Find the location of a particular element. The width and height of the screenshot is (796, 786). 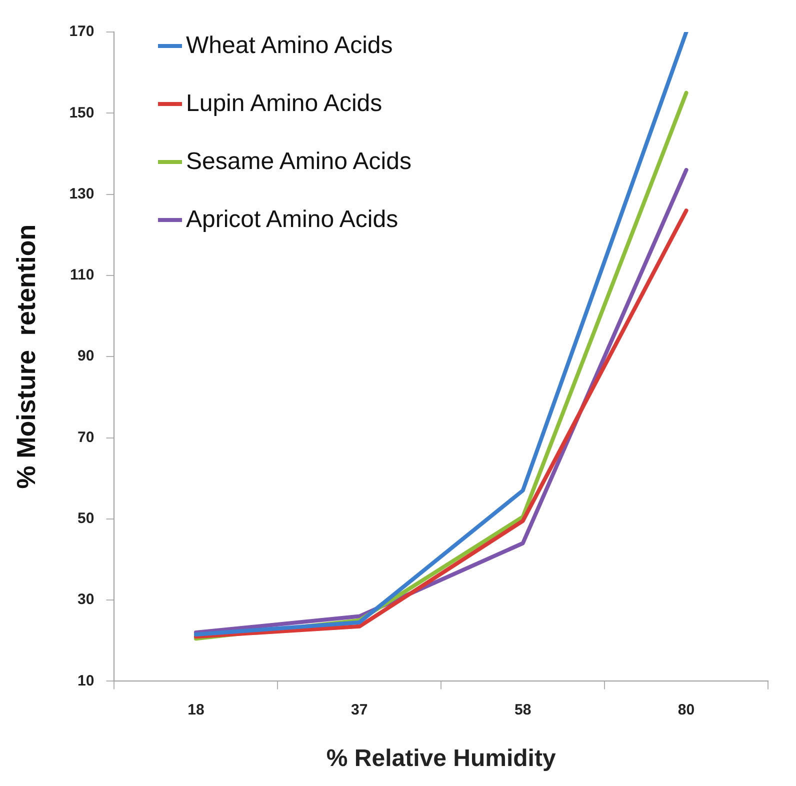

y-tick-label: 170 is located at coordinates (81, 31).